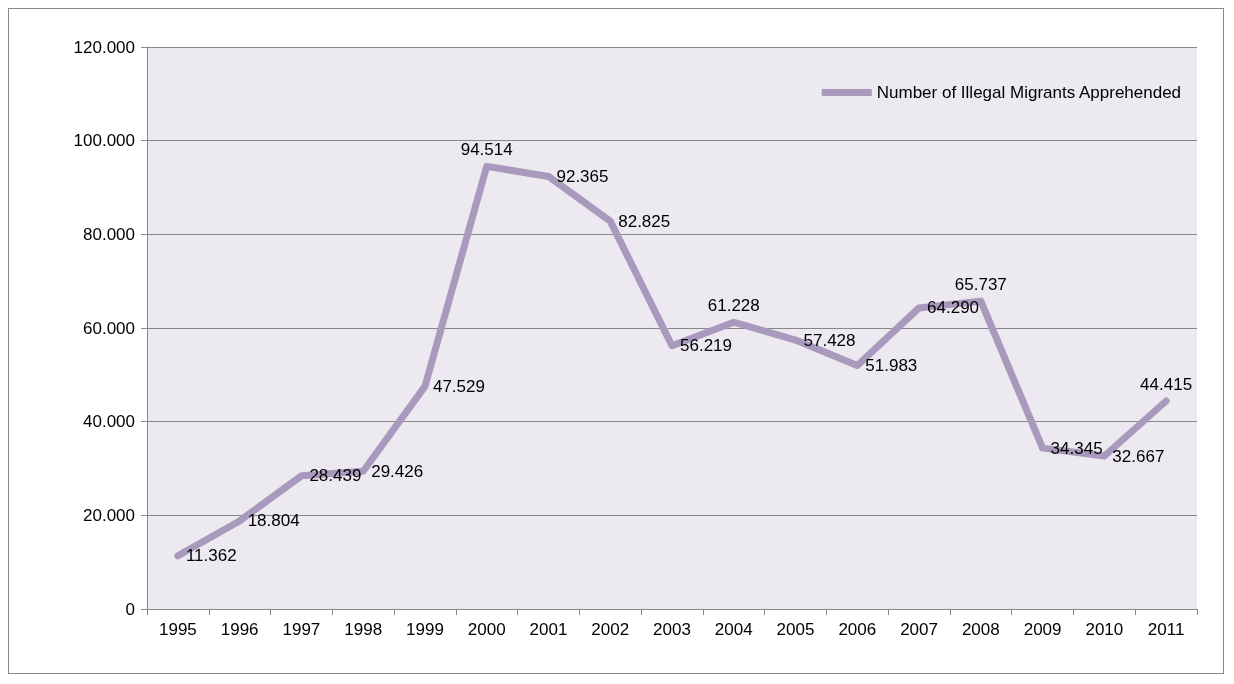 This screenshot has height=684, width=1234. I want to click on y-tick-label: 60.000, so click(109, 328).